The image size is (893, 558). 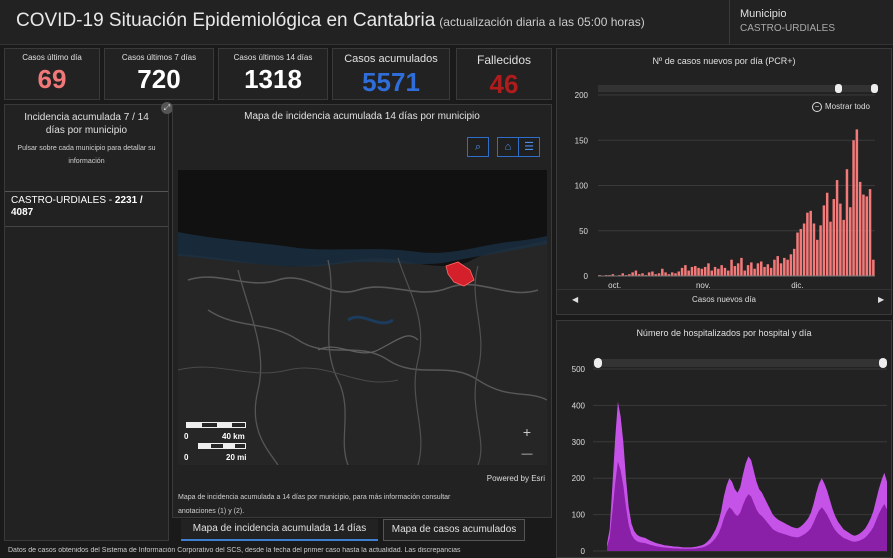 What do you see at coordinates (527, 432) in the screenshot?
I see `zoom-in-button: +` at bounding box center [527, 432].